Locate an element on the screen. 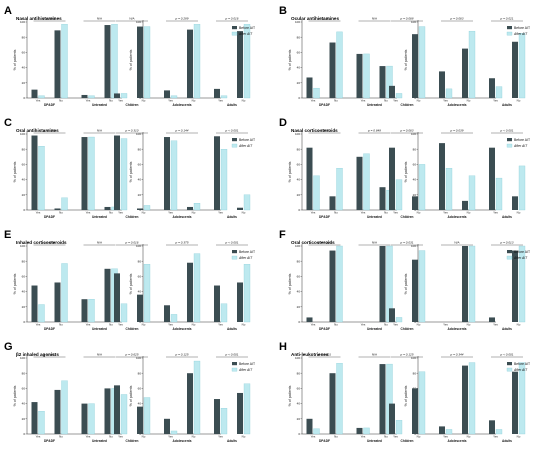 This screenshot has width=550, height=452. p-value-label: p = 0.144 is located at coordinates (182, 131).